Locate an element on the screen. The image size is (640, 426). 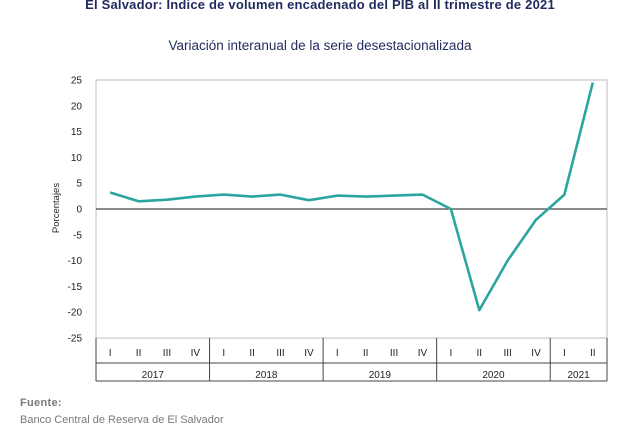
y-tick-label: -20 is located at coordinates (75, 313).